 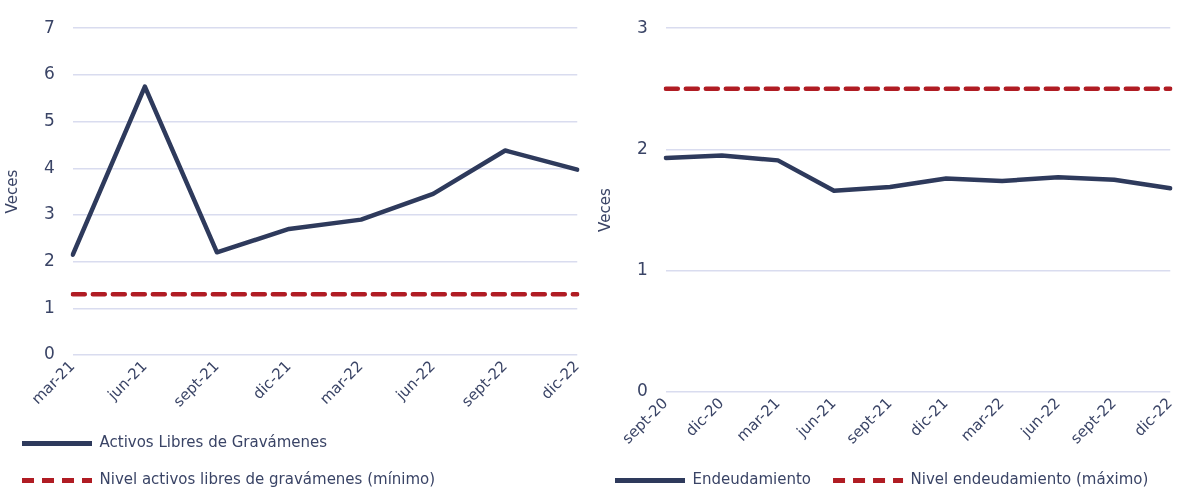 I want to click on legend-label: Endeudamiento, so click(x=752, y=479).